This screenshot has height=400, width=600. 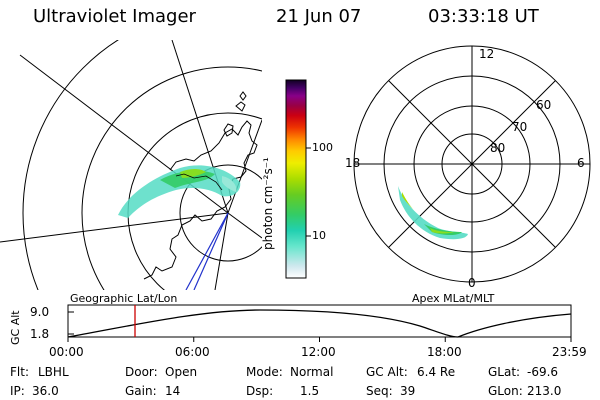 What do you see at coordinates (199, 182) in the screenshot?
I see `aurora-map-overlay` at bounding box center [199, 182].